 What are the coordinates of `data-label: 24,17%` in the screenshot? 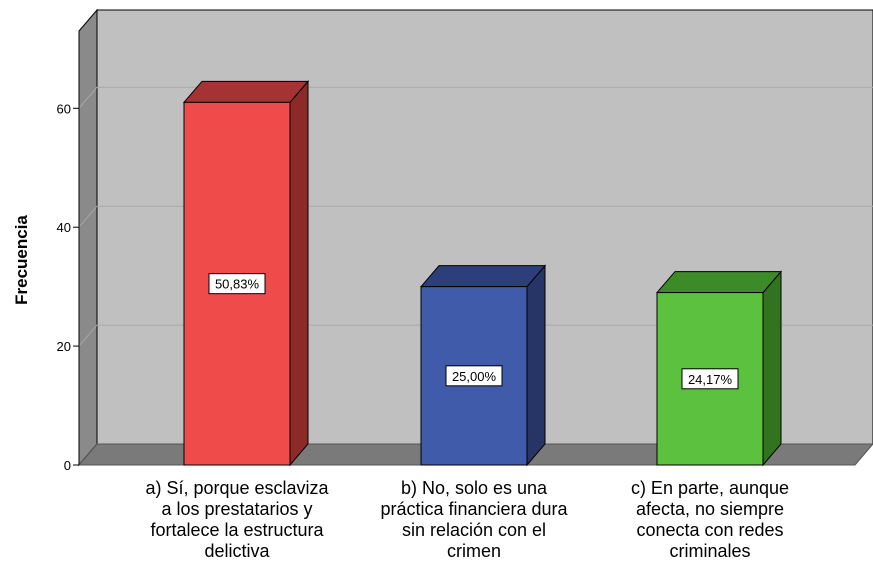 It's located at (710, 379).